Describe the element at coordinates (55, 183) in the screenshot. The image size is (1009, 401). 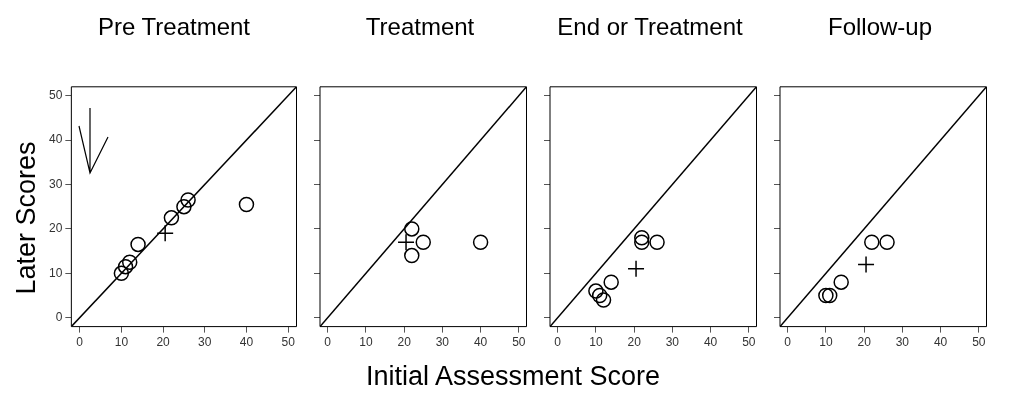
I see `y-tick-label: 30` at that location.